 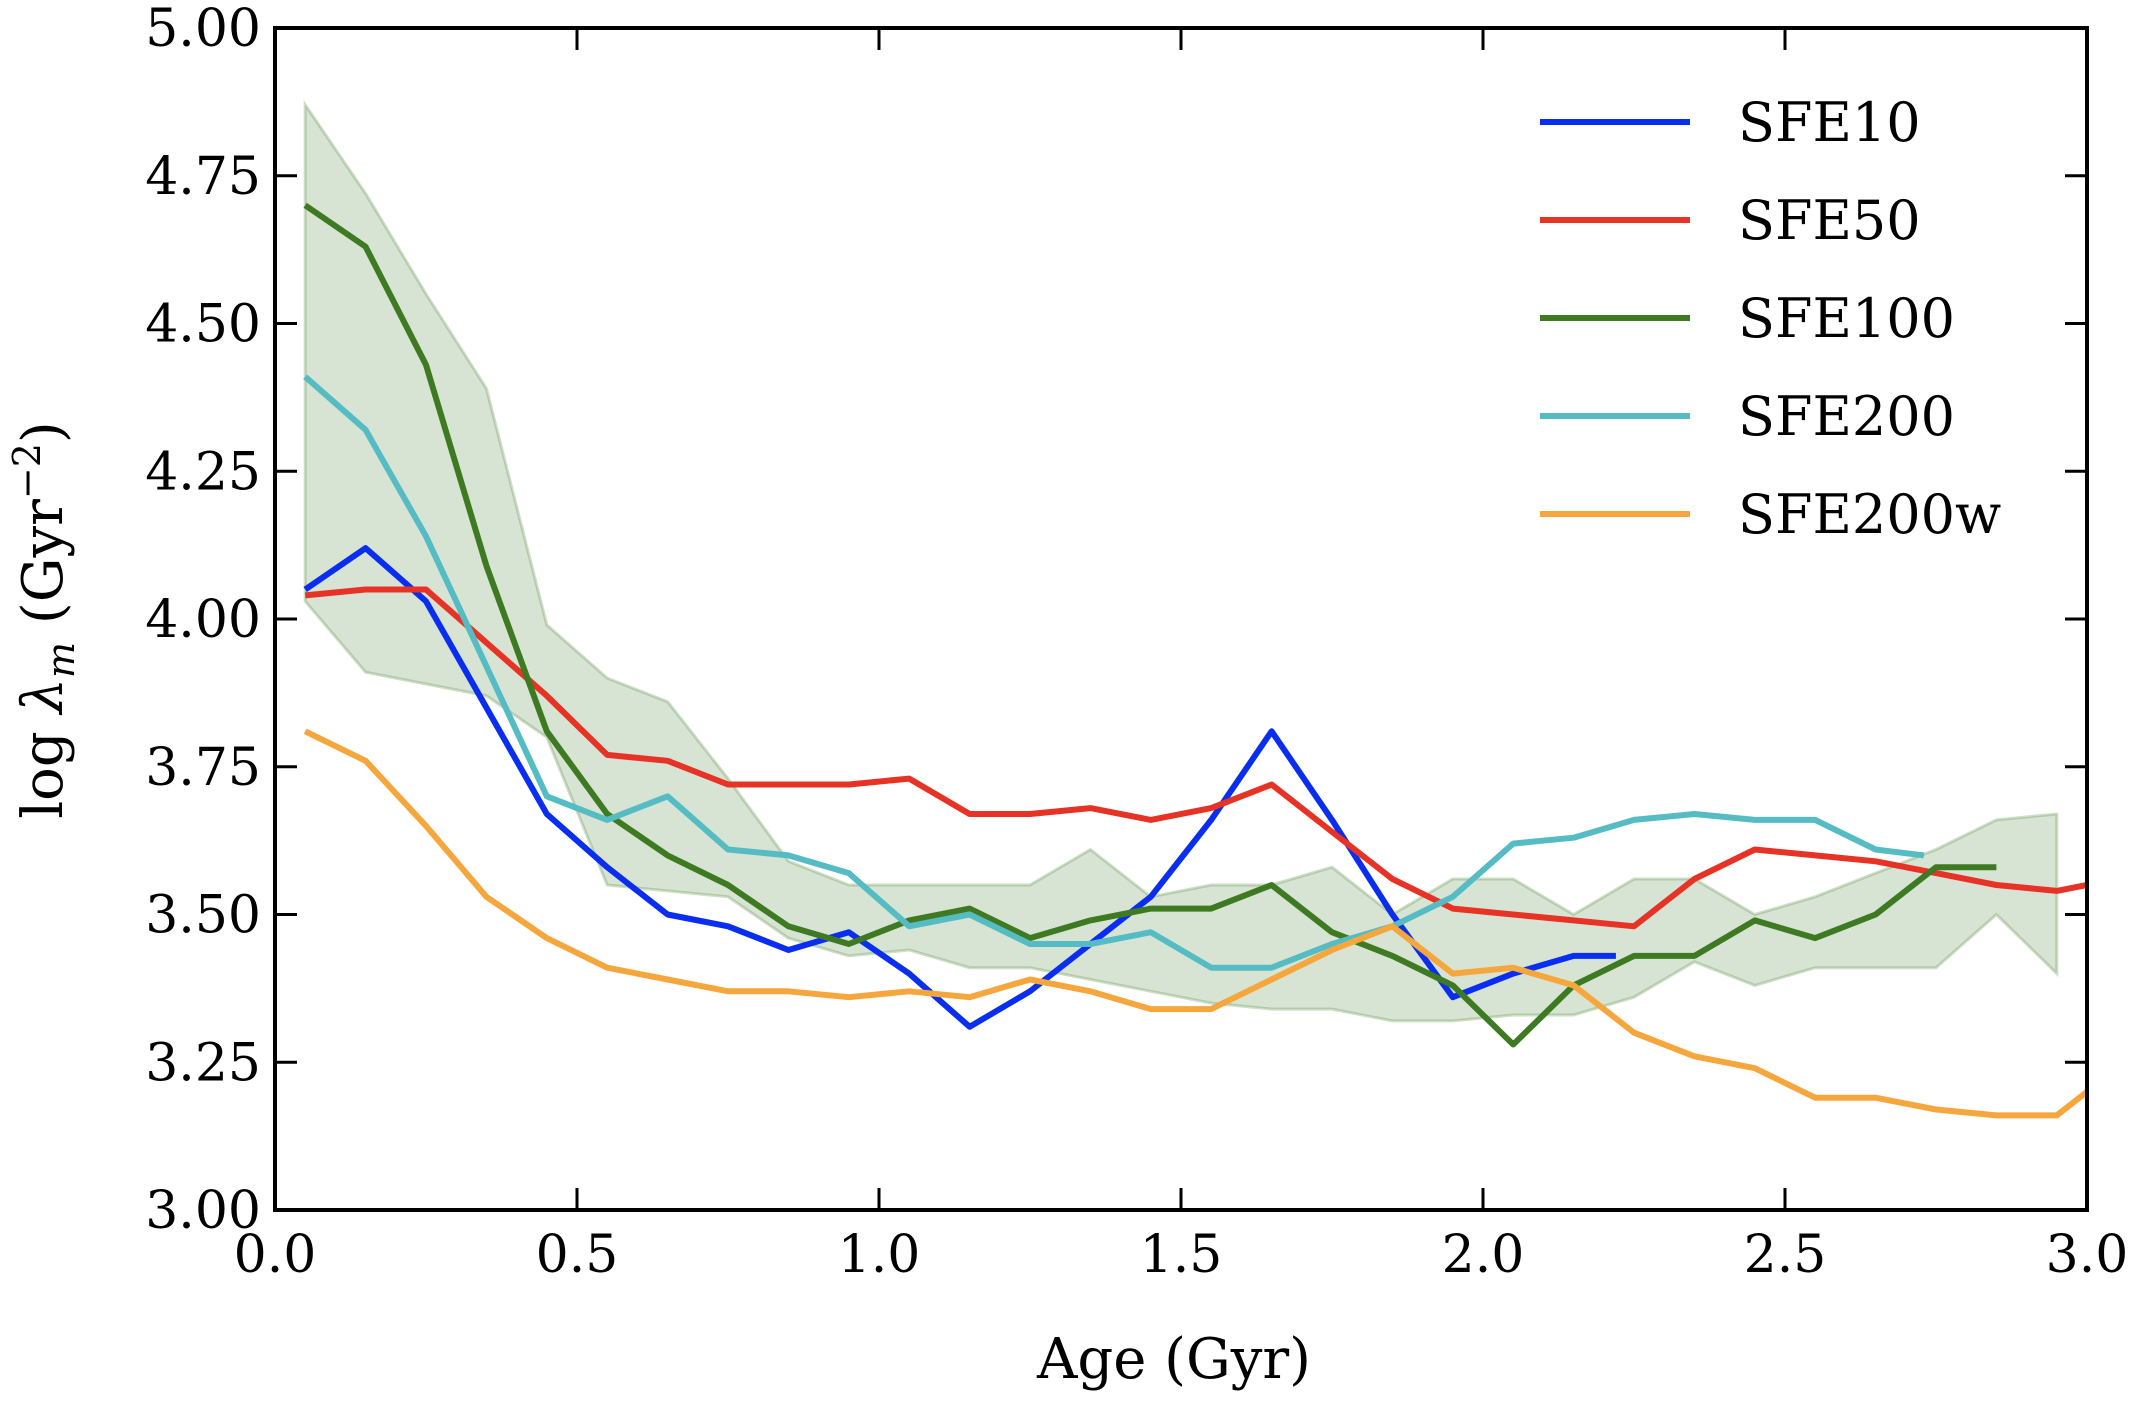 I want to click on x-tick-label: 0.5, so click(x=577, y=1255).